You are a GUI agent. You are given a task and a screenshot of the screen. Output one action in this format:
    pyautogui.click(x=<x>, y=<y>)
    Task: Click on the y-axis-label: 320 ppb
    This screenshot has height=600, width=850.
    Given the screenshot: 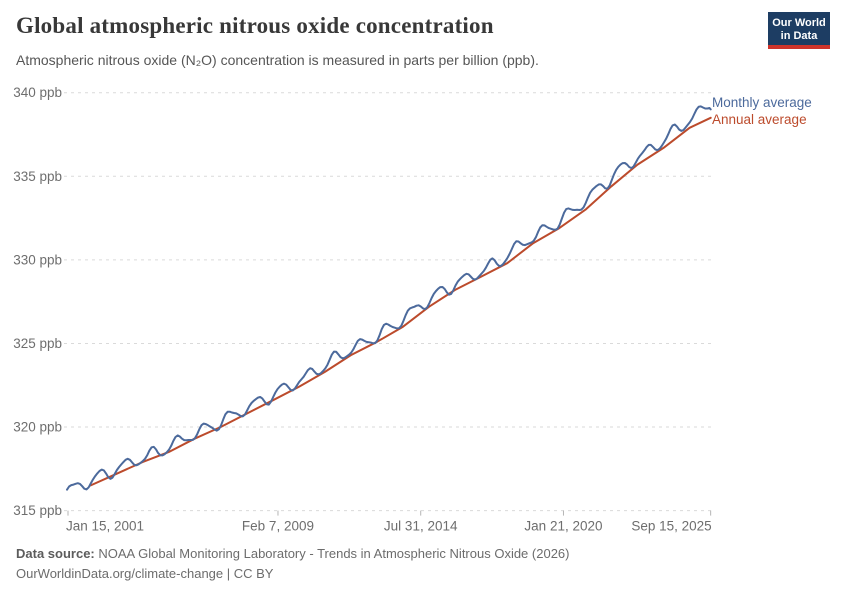 What is the action you would take?
    pyautogui.click(x=37, y=427)
    